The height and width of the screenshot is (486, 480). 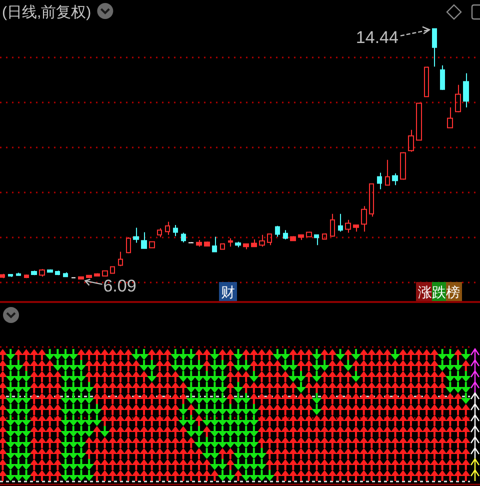 What do you see at coordinates (119, 286) in the screenshot?
I see `annotation: 6.09` at bounding box center [119, 286].